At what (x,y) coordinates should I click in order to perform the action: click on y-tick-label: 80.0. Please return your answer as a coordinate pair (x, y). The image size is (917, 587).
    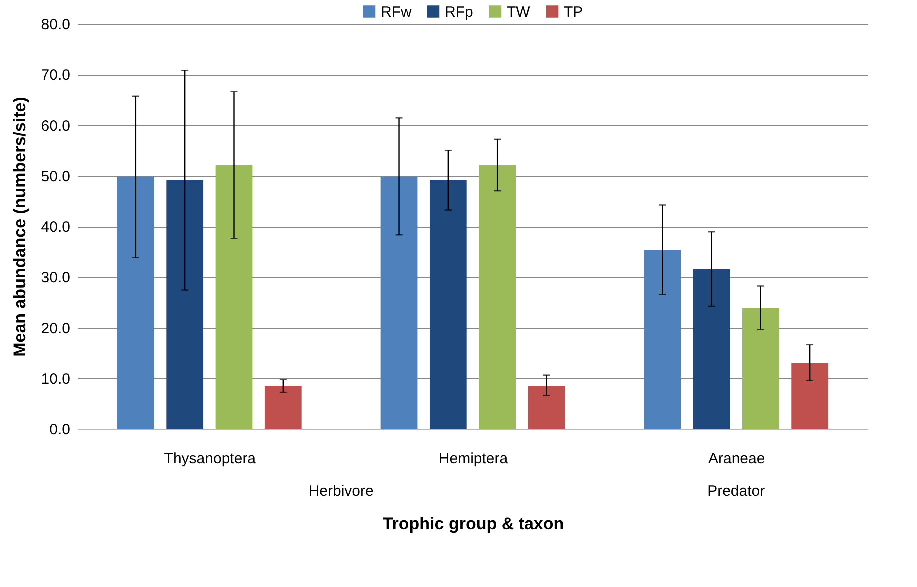
    Looking at the image, I should click on (55, 25).